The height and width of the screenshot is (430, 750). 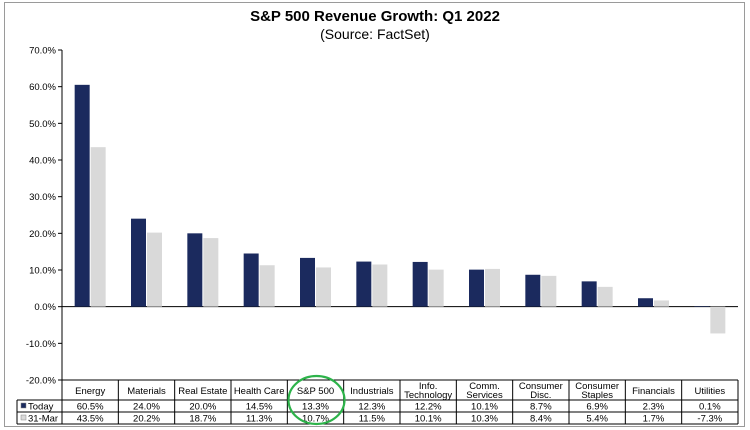 I want to click on y-tick-label: 60.0%, so click(x=42, y=87).